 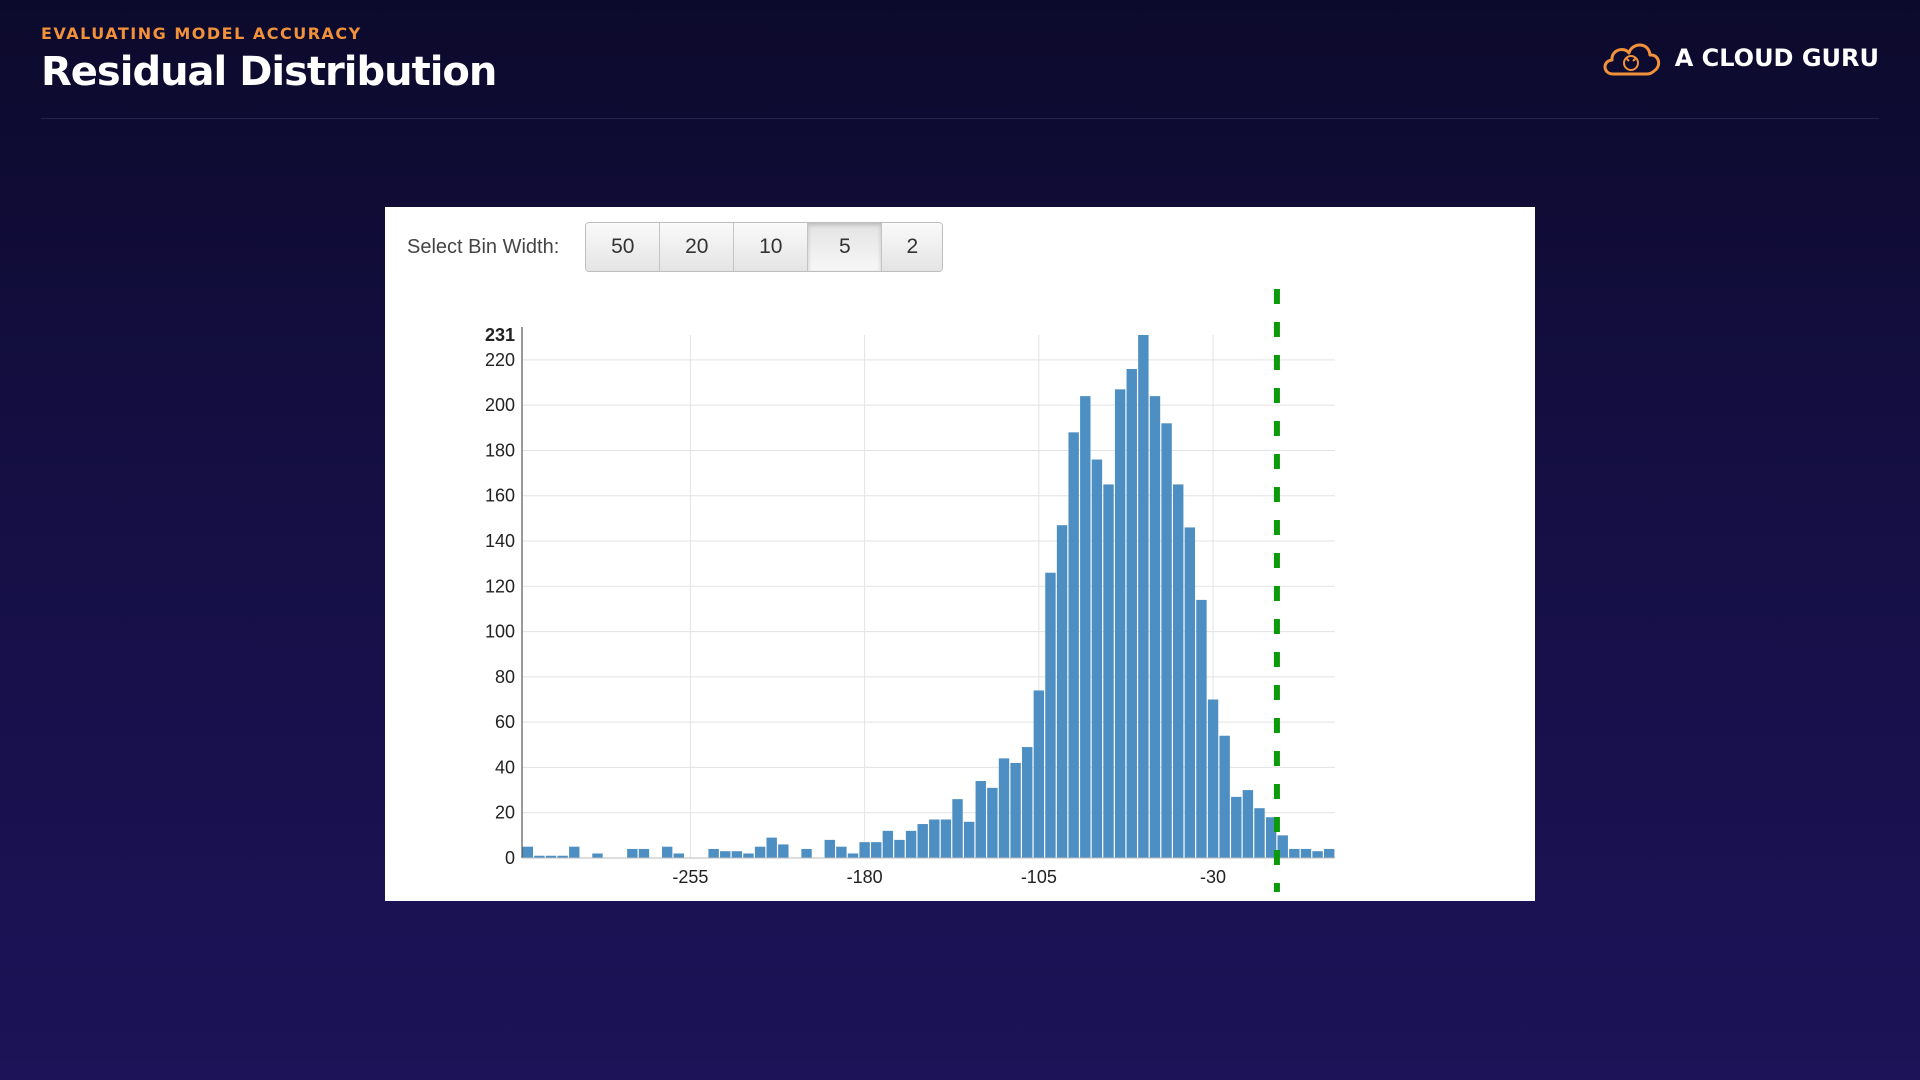 What do you see at coordinates (500, 496) in the screenshot?
I see `y-tick-label: 160` at bounding box center [500, 496].